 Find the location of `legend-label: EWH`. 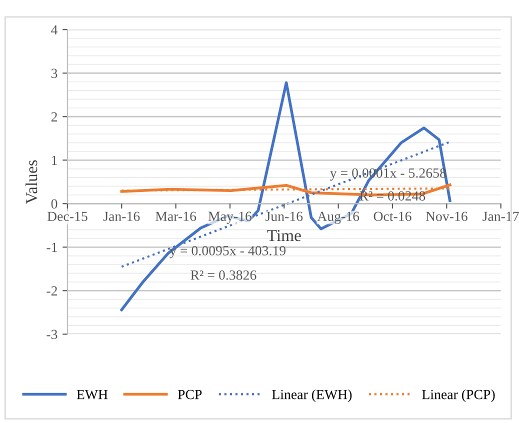

legend-label: EWH is located at coordinates (92, 395).